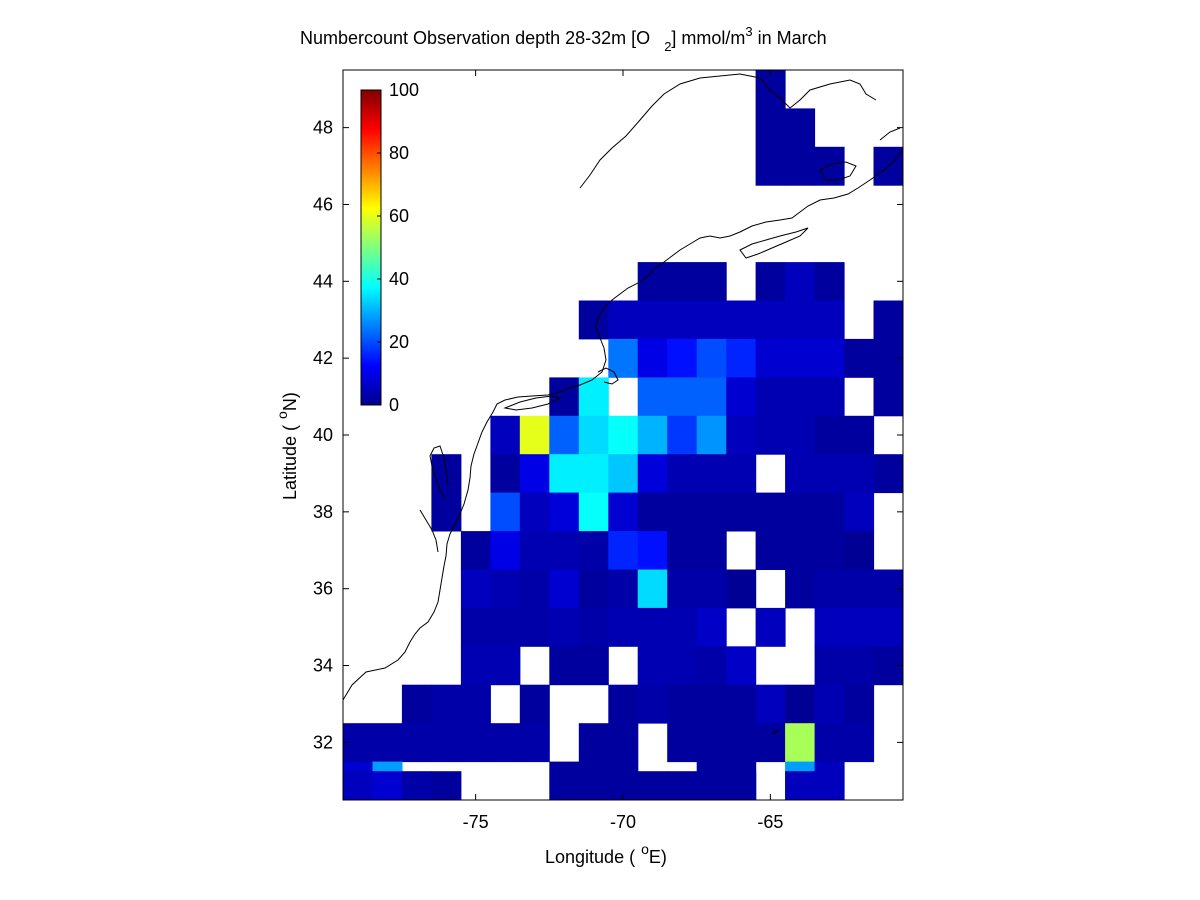 The width and height of the screenshot is (1200, 900). Describe the element at coordinates (398, 247) in the screenshot. I see `colorbar-ticks: 0 20 40 60 80 100` at that location.